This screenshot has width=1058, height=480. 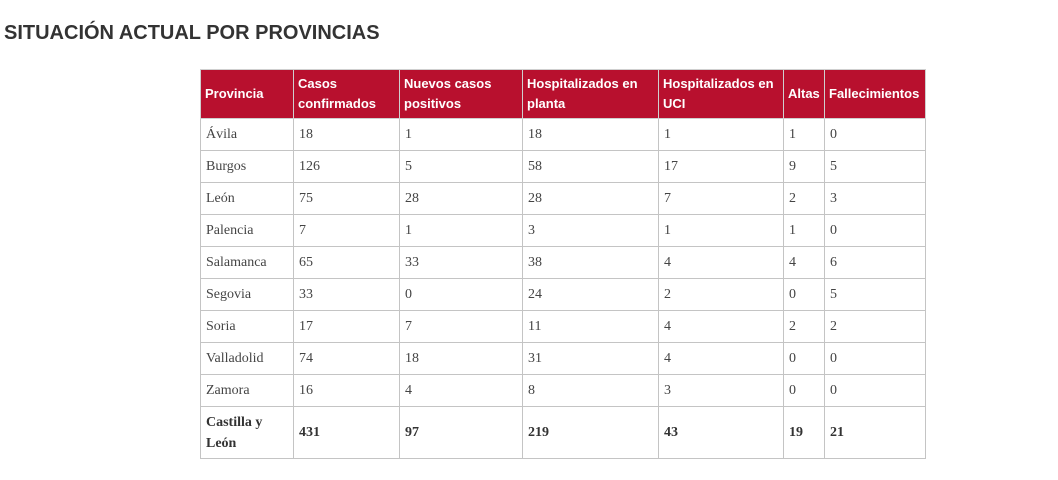 I want to click on table-row: Burgos 126 5 58 17 9 5, so click(x=563, y=166).